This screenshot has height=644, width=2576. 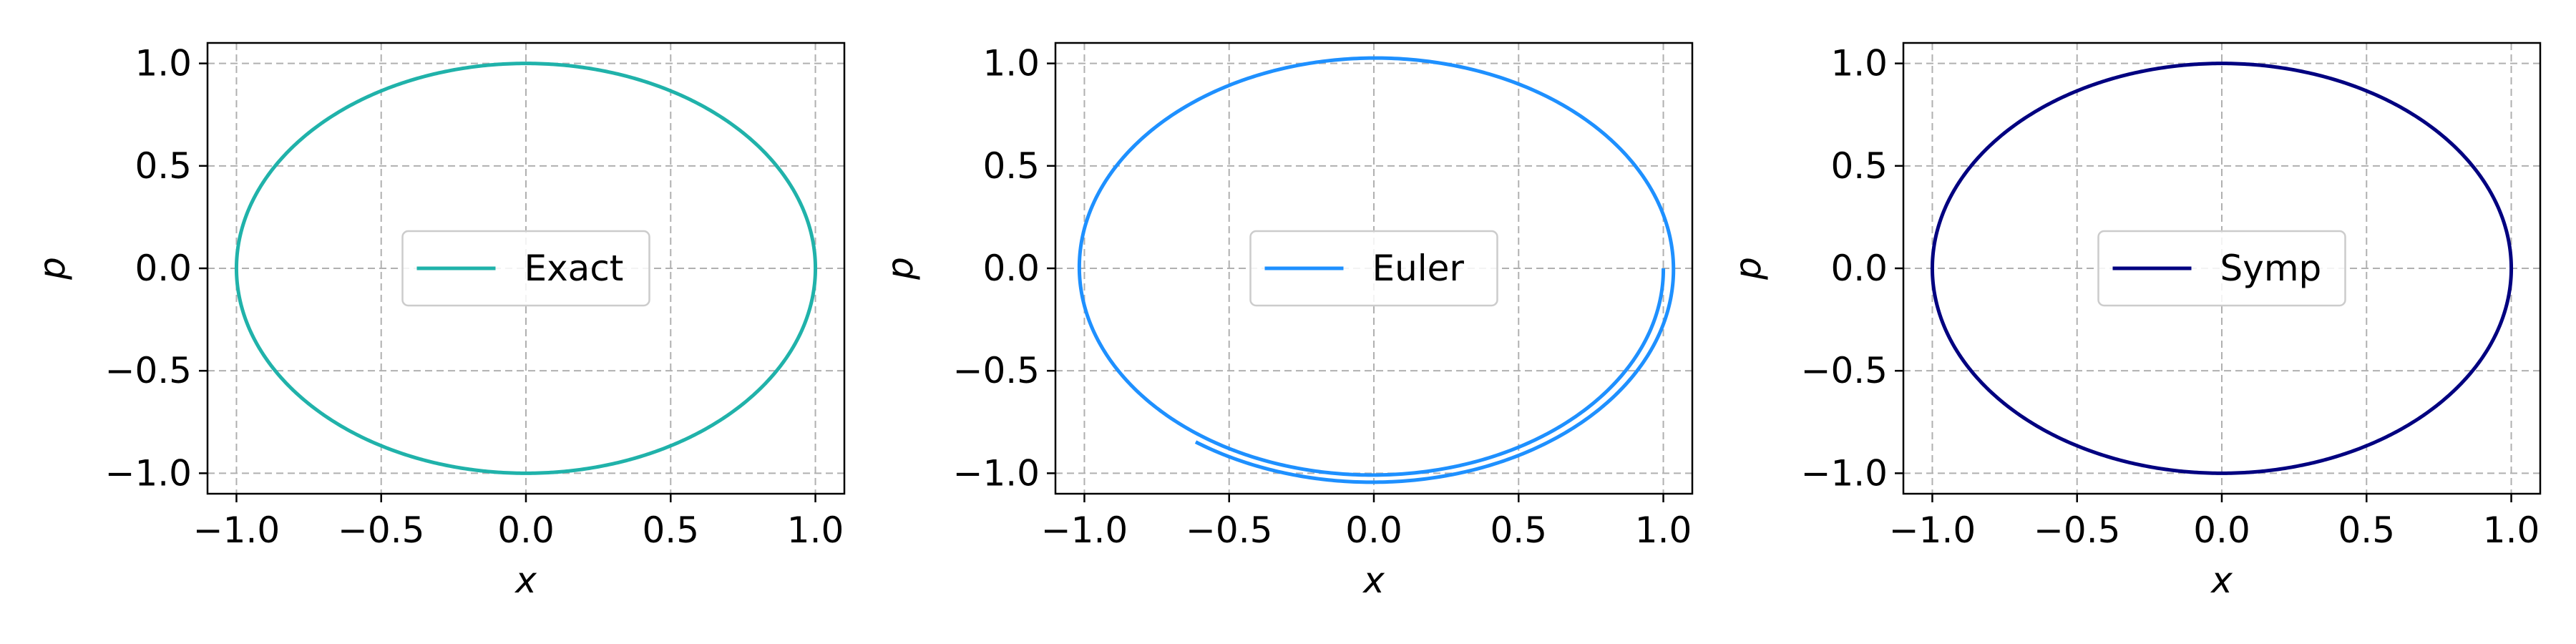 I want to click on legend-entry: Symp, so click(x=2271, y=268).